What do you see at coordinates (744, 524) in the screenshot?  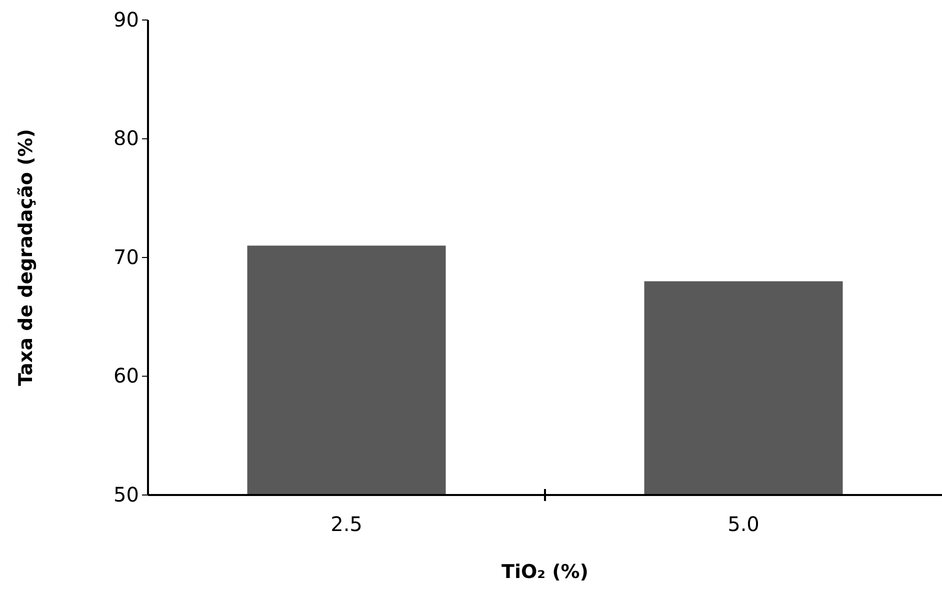 I see `x-tick-label: 5.0` at bounding box center [744, 524].